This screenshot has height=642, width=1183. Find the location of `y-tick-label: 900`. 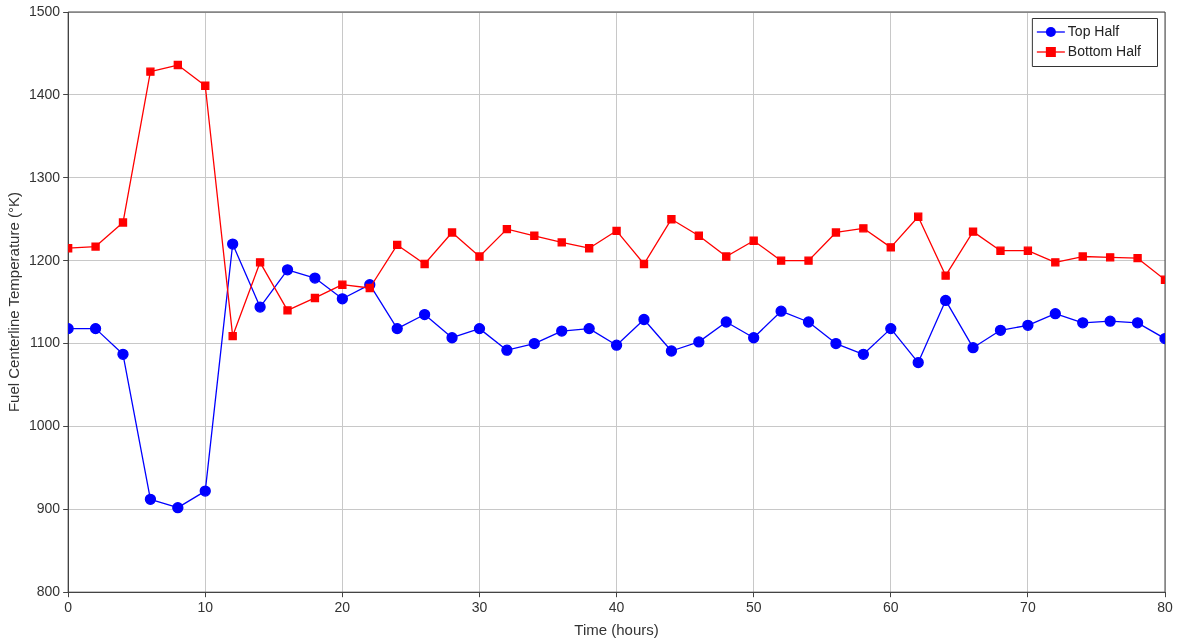

y-tick-label: 900 is located at coordinates (48, 508).